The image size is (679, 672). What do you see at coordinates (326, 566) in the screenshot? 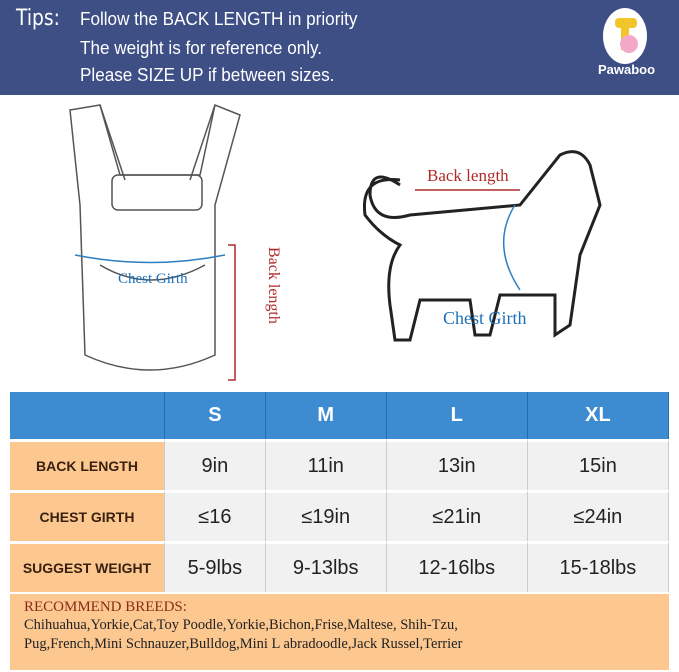
I see `table-cell: 9-13lbs` at bounding box center [326, 566].